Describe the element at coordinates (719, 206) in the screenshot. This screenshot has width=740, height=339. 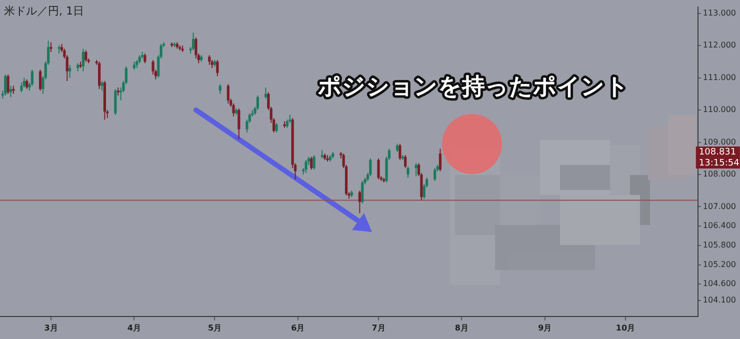
I see `y-tick-label: 107.000` at that location.